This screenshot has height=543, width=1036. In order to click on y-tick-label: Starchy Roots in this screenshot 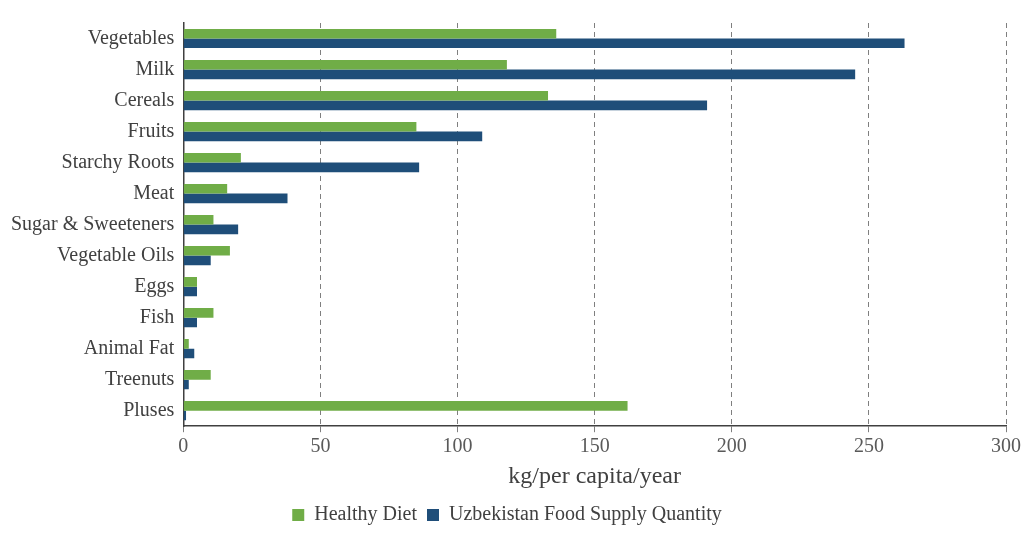, I will do `click(118, 161)`.